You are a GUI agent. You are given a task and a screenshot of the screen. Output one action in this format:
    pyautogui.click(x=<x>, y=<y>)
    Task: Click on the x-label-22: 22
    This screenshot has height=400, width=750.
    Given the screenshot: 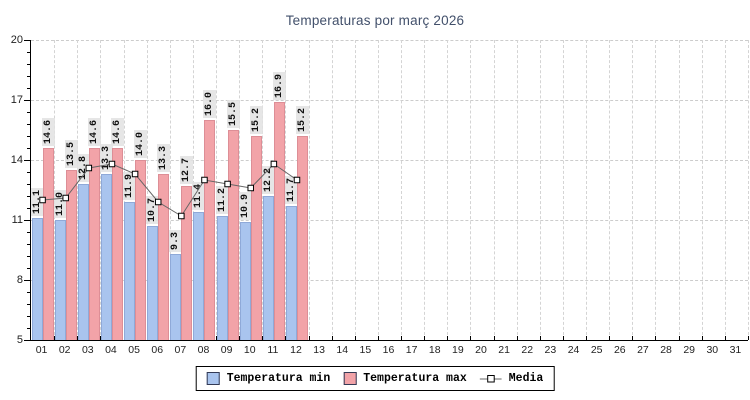 What is the action you would take?
    pyautogui.click(x=527, y=350)
    